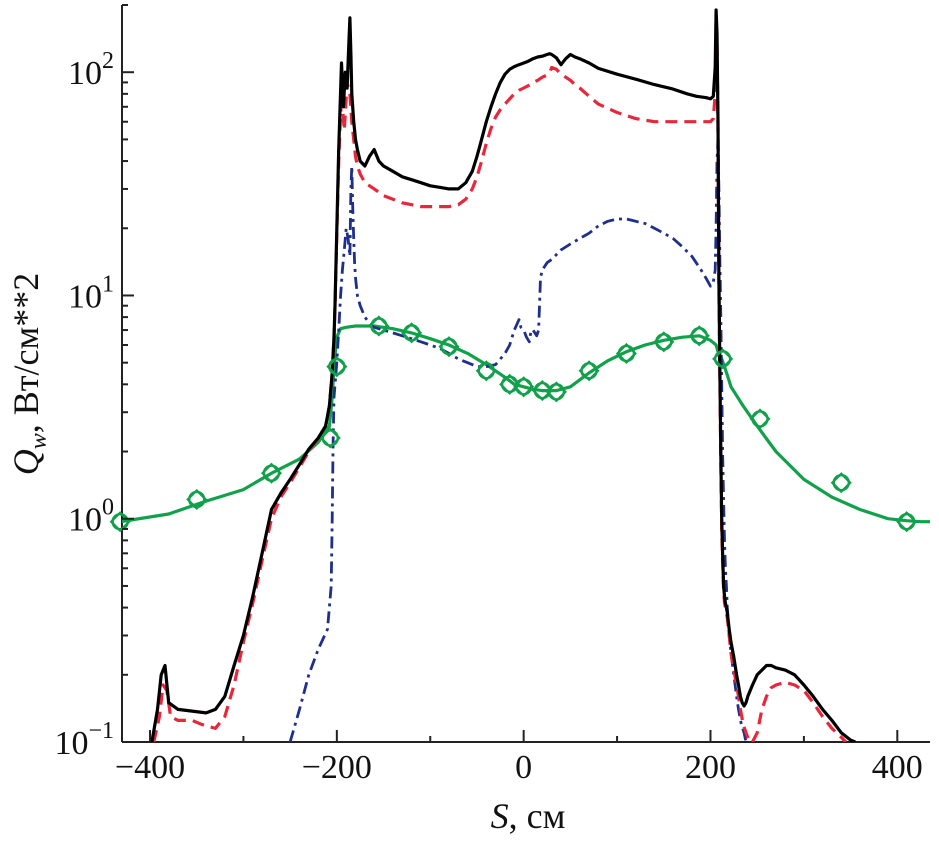 The width and height of the screenshot is (939, 842). Describe the element at coordinates (150, 767) in the screenshot. I see `x-tick-label: −400` at that location.